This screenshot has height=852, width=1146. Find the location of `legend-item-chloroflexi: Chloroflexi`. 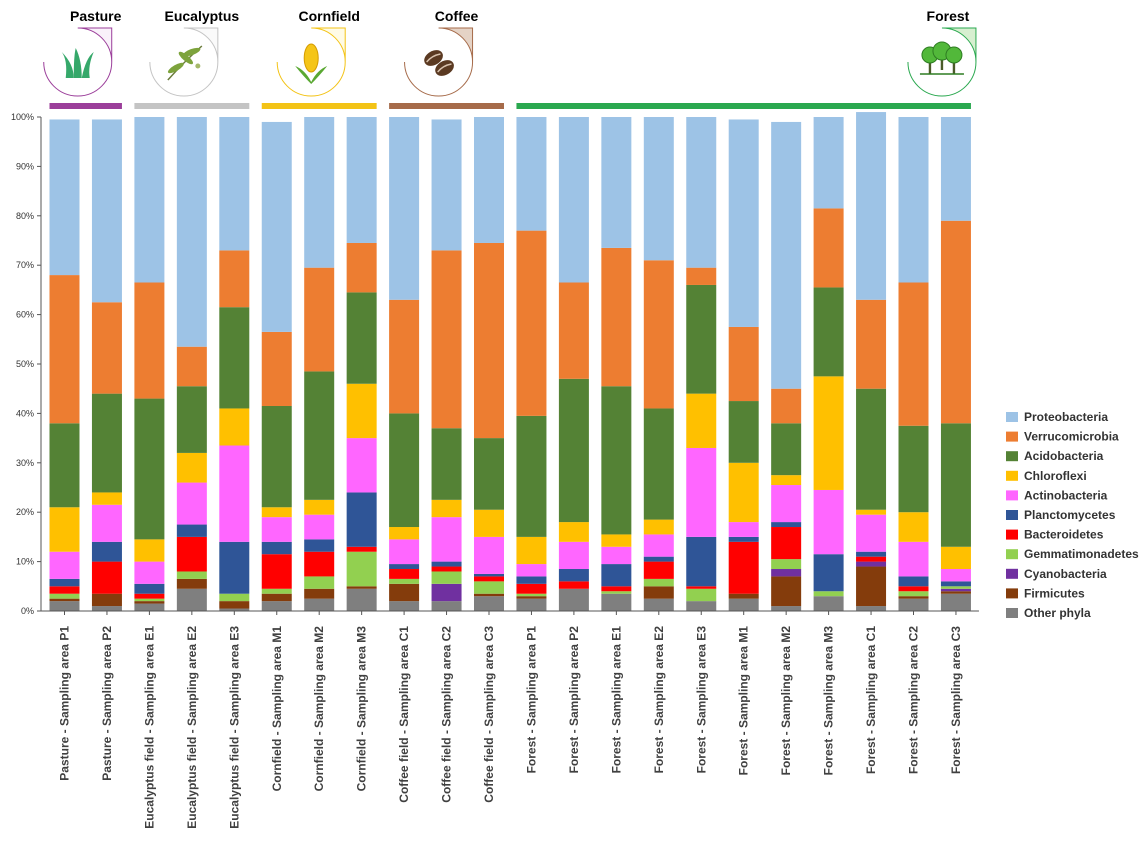

legend-item-chloroflexi: Chloroflexi is located at coordinates (1046, 476).